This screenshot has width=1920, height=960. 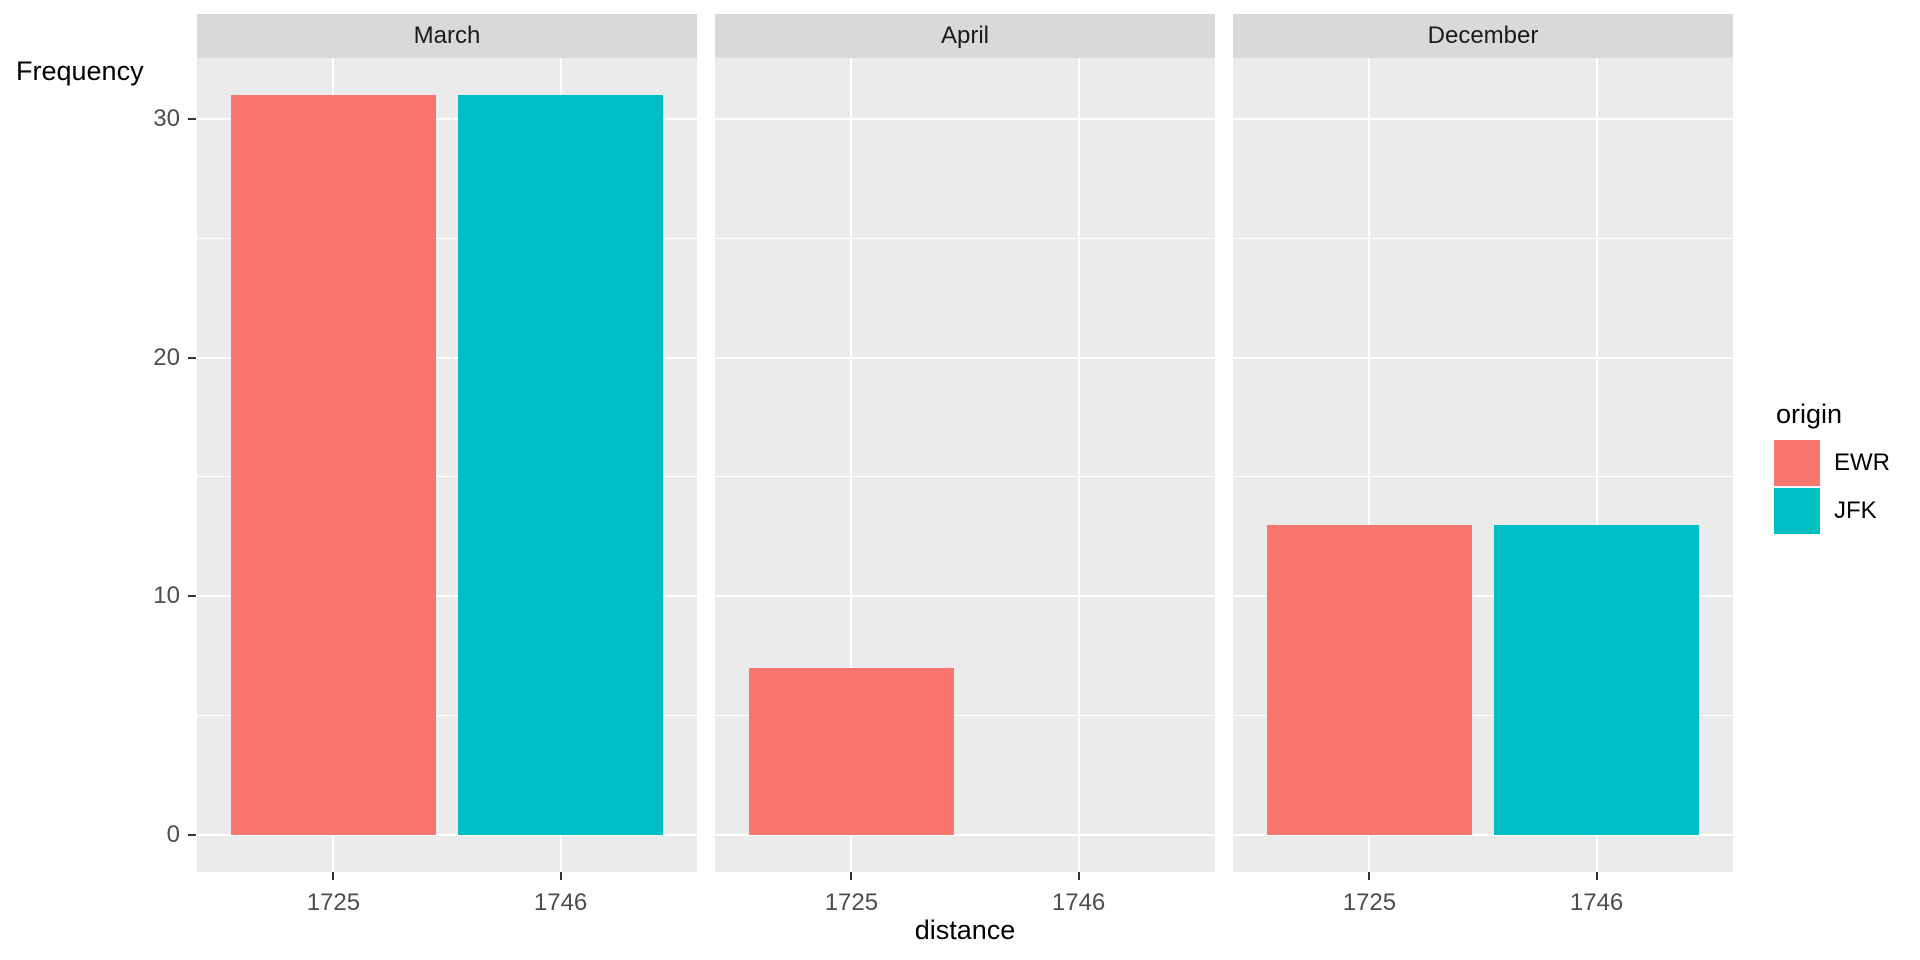 I want to click on y-tick-label-30: 30, so click(x=166, y=118).